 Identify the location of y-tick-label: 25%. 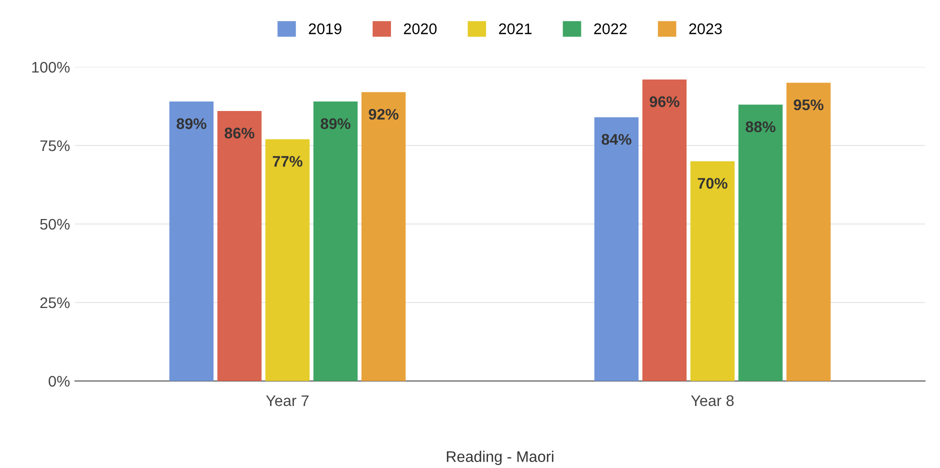
(55, 302).